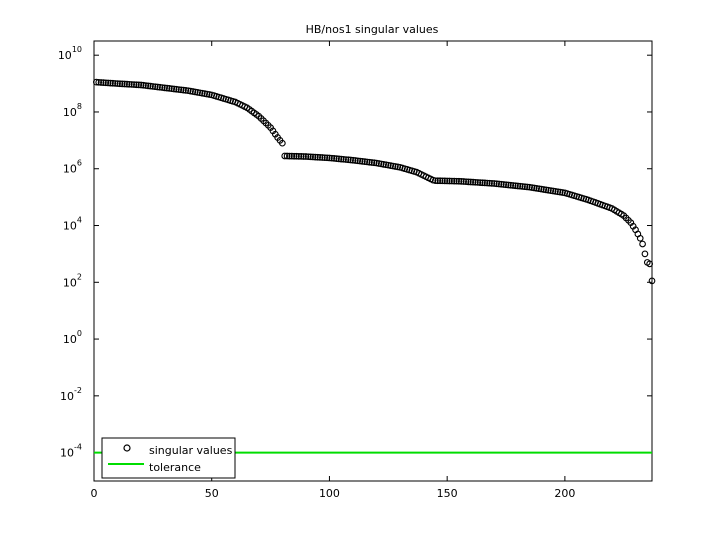 The image size is (720, 540). I want to click on y-tick-label: 10⁰, so click(72, 337).